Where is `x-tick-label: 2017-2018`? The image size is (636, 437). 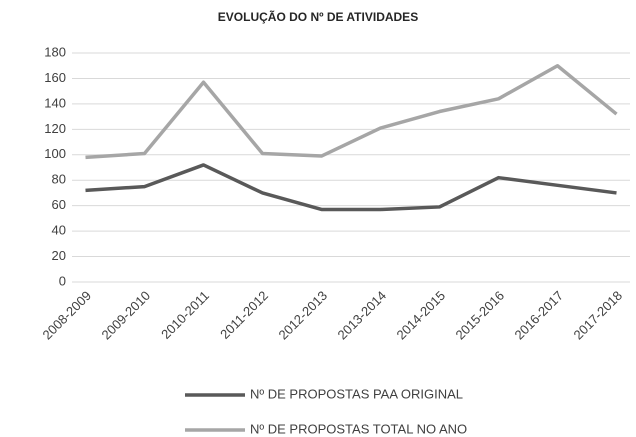
x-tick-label: 2017-2018 is located at coordinates (597, 315).